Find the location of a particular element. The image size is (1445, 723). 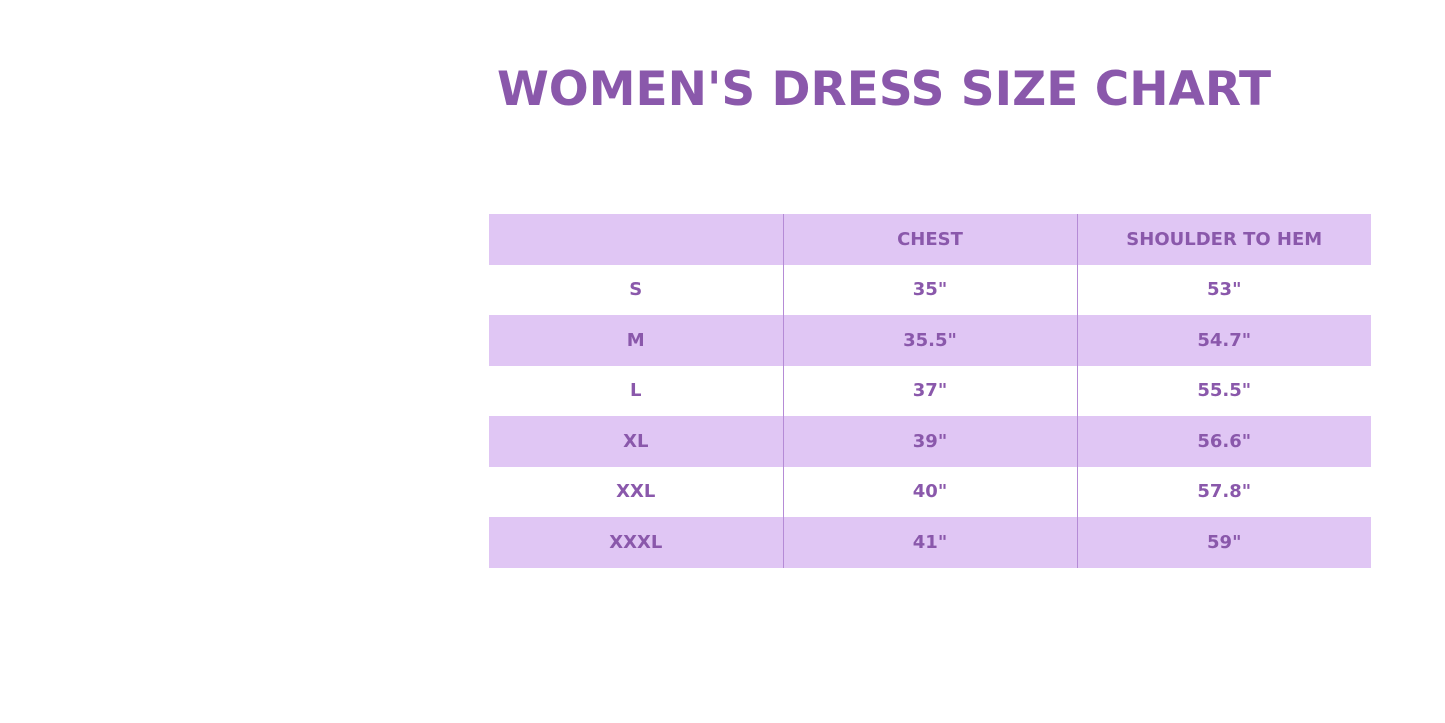

size-cell: XXL is located at coordinates (636, 492).